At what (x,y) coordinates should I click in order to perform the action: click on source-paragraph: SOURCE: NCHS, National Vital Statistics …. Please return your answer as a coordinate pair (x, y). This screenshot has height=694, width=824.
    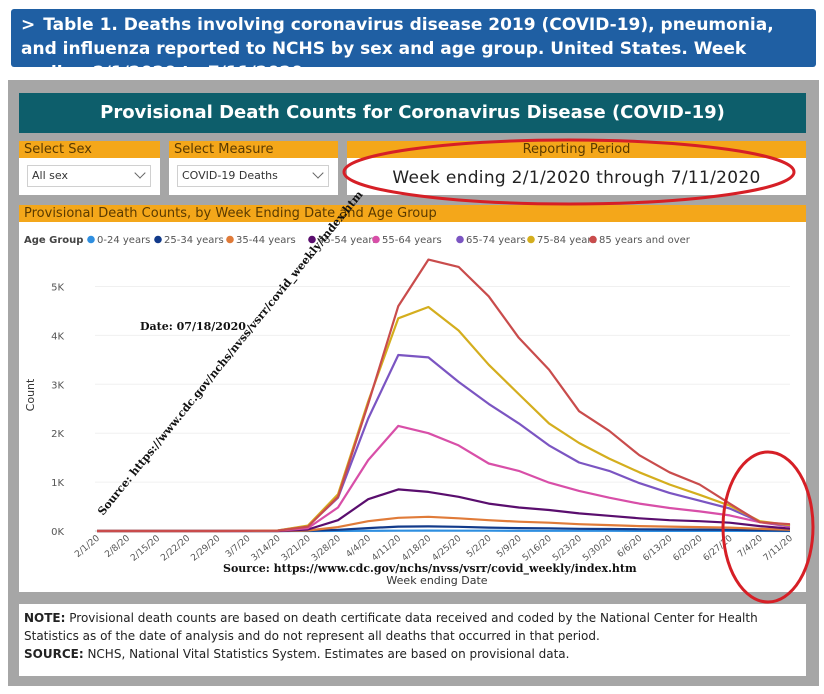
    Looking at the image, I should click on (412, 654).